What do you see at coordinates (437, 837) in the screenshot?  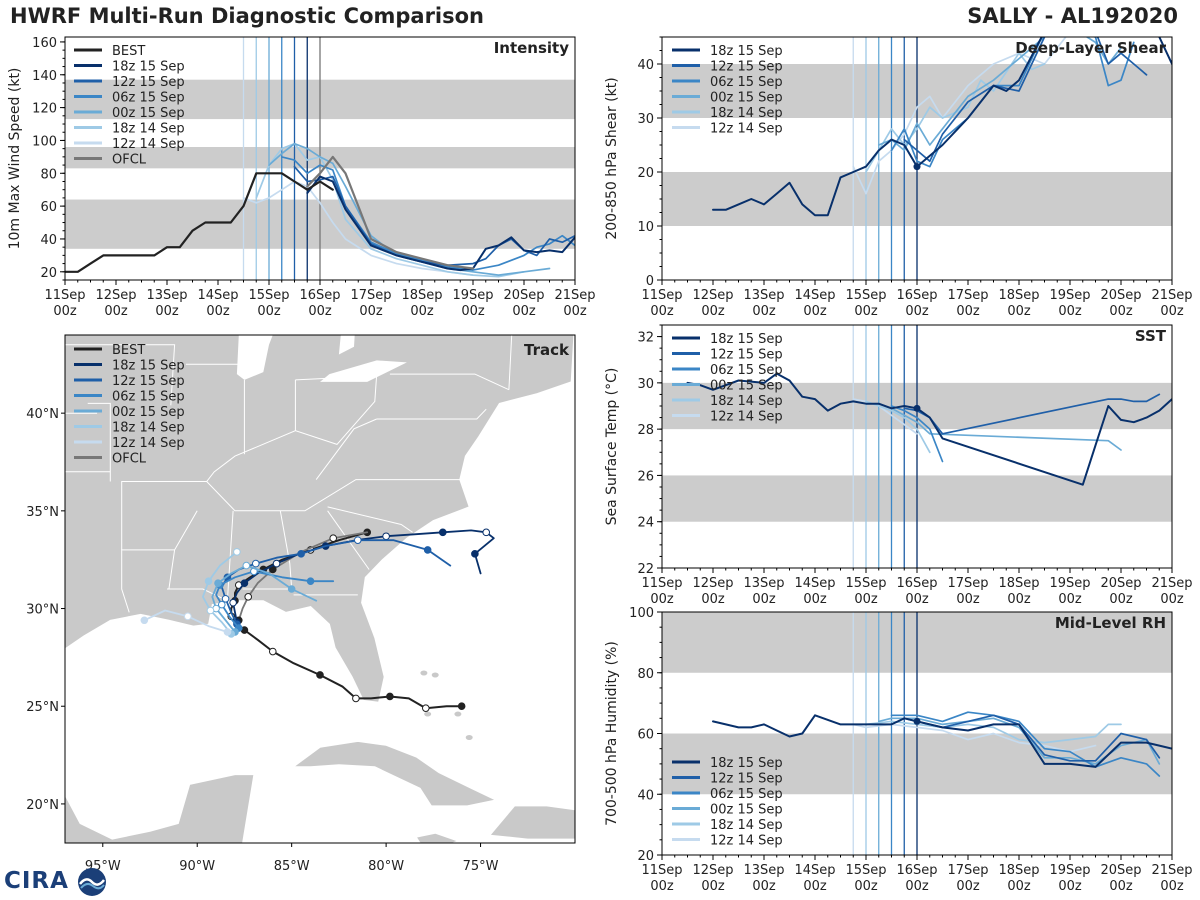 I see `land-jamaica` at bounding box center [437, 837].